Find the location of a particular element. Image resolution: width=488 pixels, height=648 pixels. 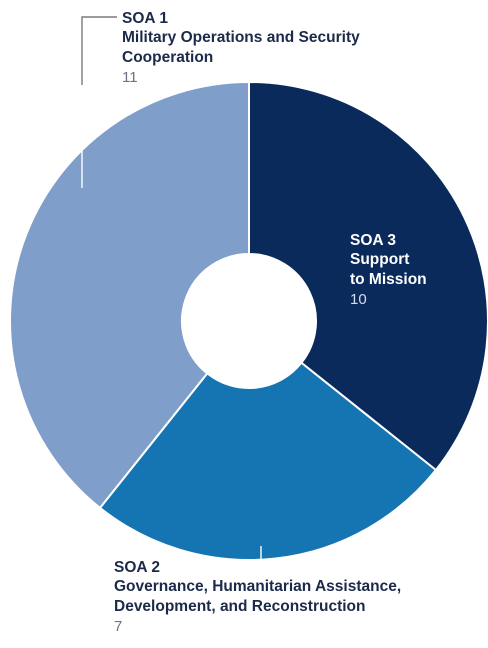

label-soa2-value: 7 is located at coordinates (118, 627).